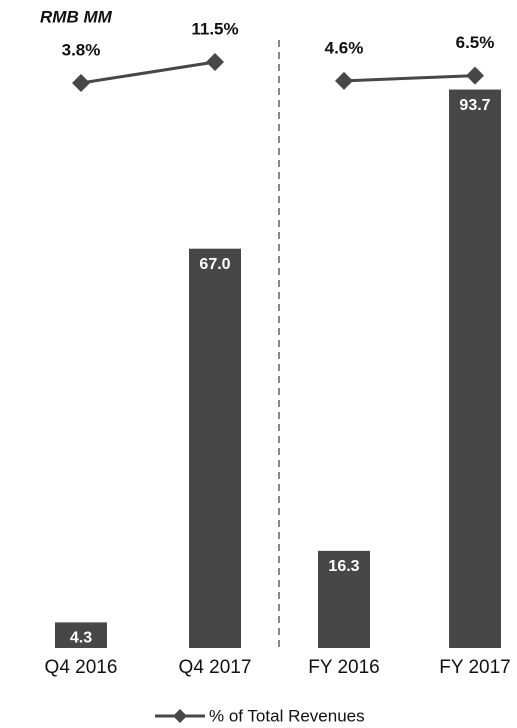  Describe the element at coordinates (343, 566) in the screenshot. I see `bar-value-label: 16.3` at that location.